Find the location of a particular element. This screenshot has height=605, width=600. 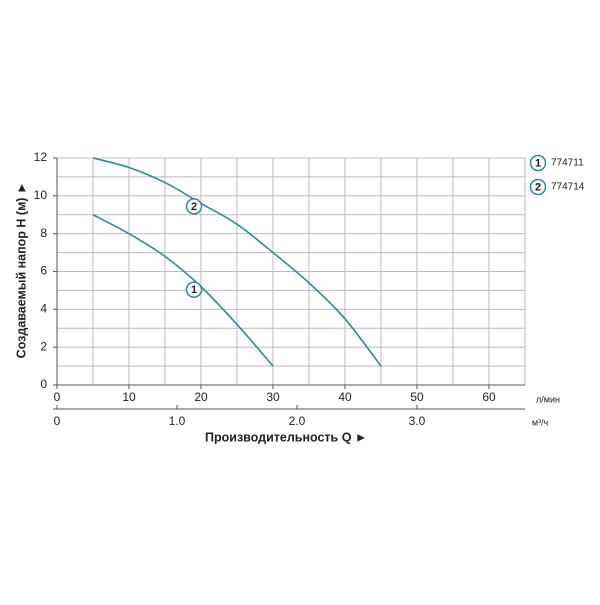

x2-tick-label: 1.0 is located at coordinates (177, 421).